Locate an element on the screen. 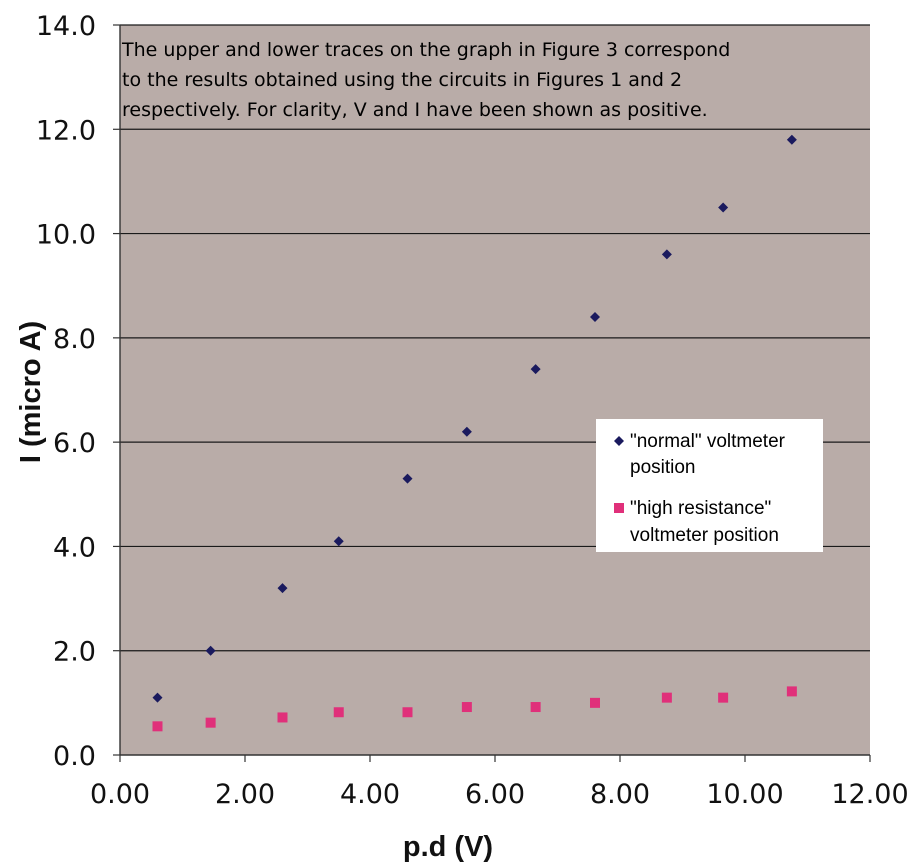 This screenshot has height=863, width=908. legend-label-normal-line2: position is located at coordinates (663, 467).